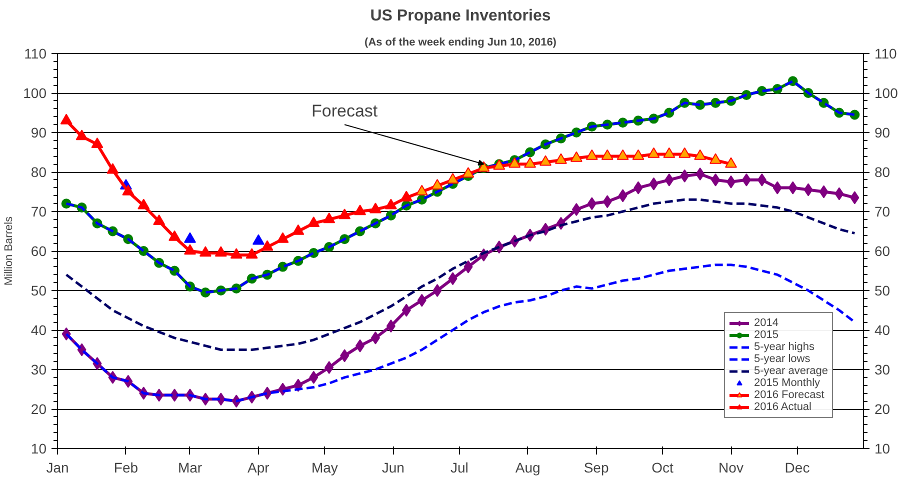  Describe the element at coordinates (38, 212) in the screenshot. I see `y-tick-label: 70` at that location.